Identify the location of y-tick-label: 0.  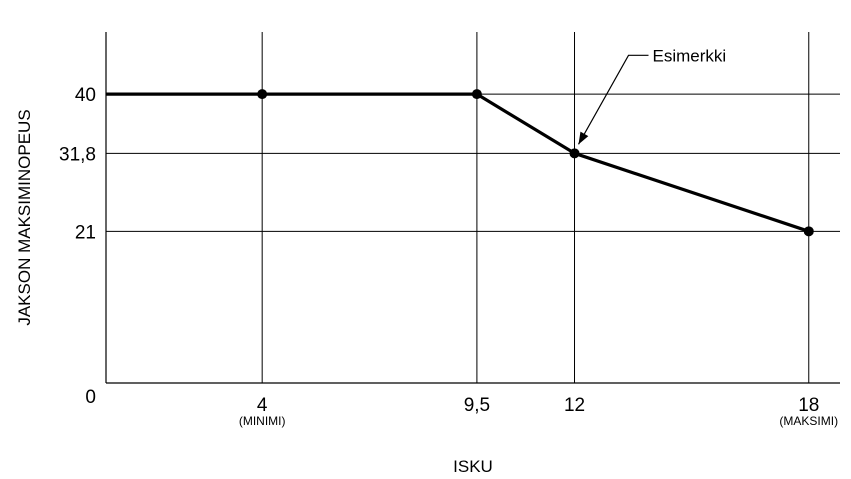
(90, 397).